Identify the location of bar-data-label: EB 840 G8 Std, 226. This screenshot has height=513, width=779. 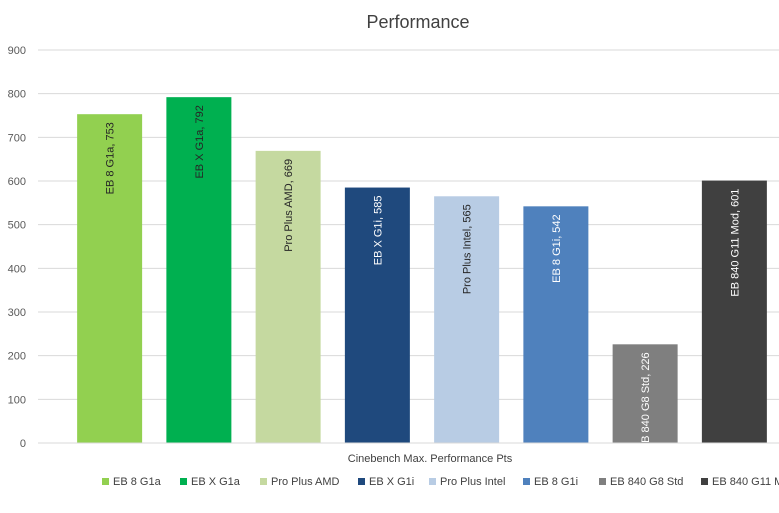
(646, 401).